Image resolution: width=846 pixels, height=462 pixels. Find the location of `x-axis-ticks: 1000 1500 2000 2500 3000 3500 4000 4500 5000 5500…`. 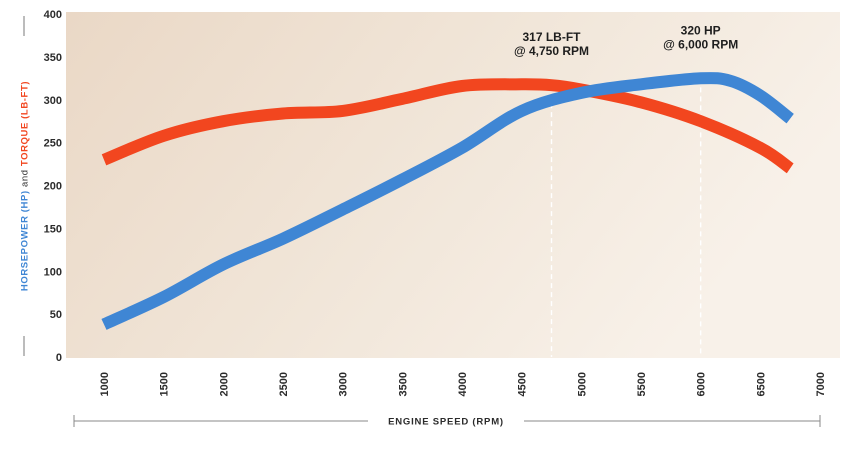

x-axis-ticks: 1000 1500 2000 2500 3000 3500 4000 4500 5000 5500… is located at coordinates (463, 384).